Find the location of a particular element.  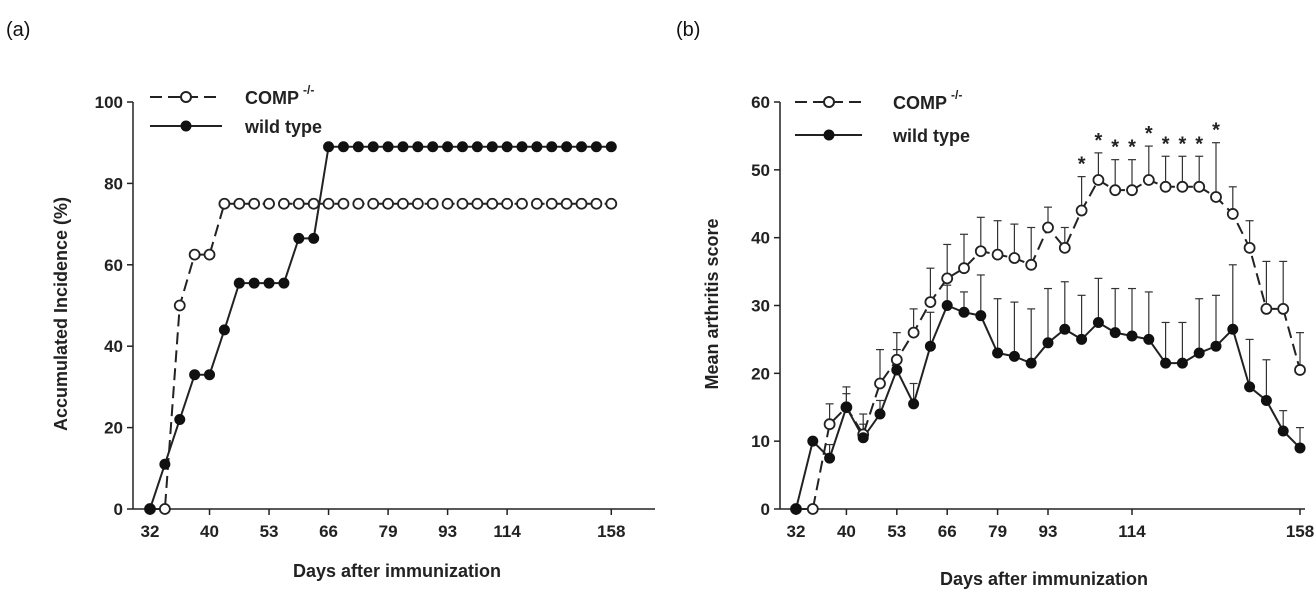

legend-marker-comp-a is located at coordinates (186, 97).